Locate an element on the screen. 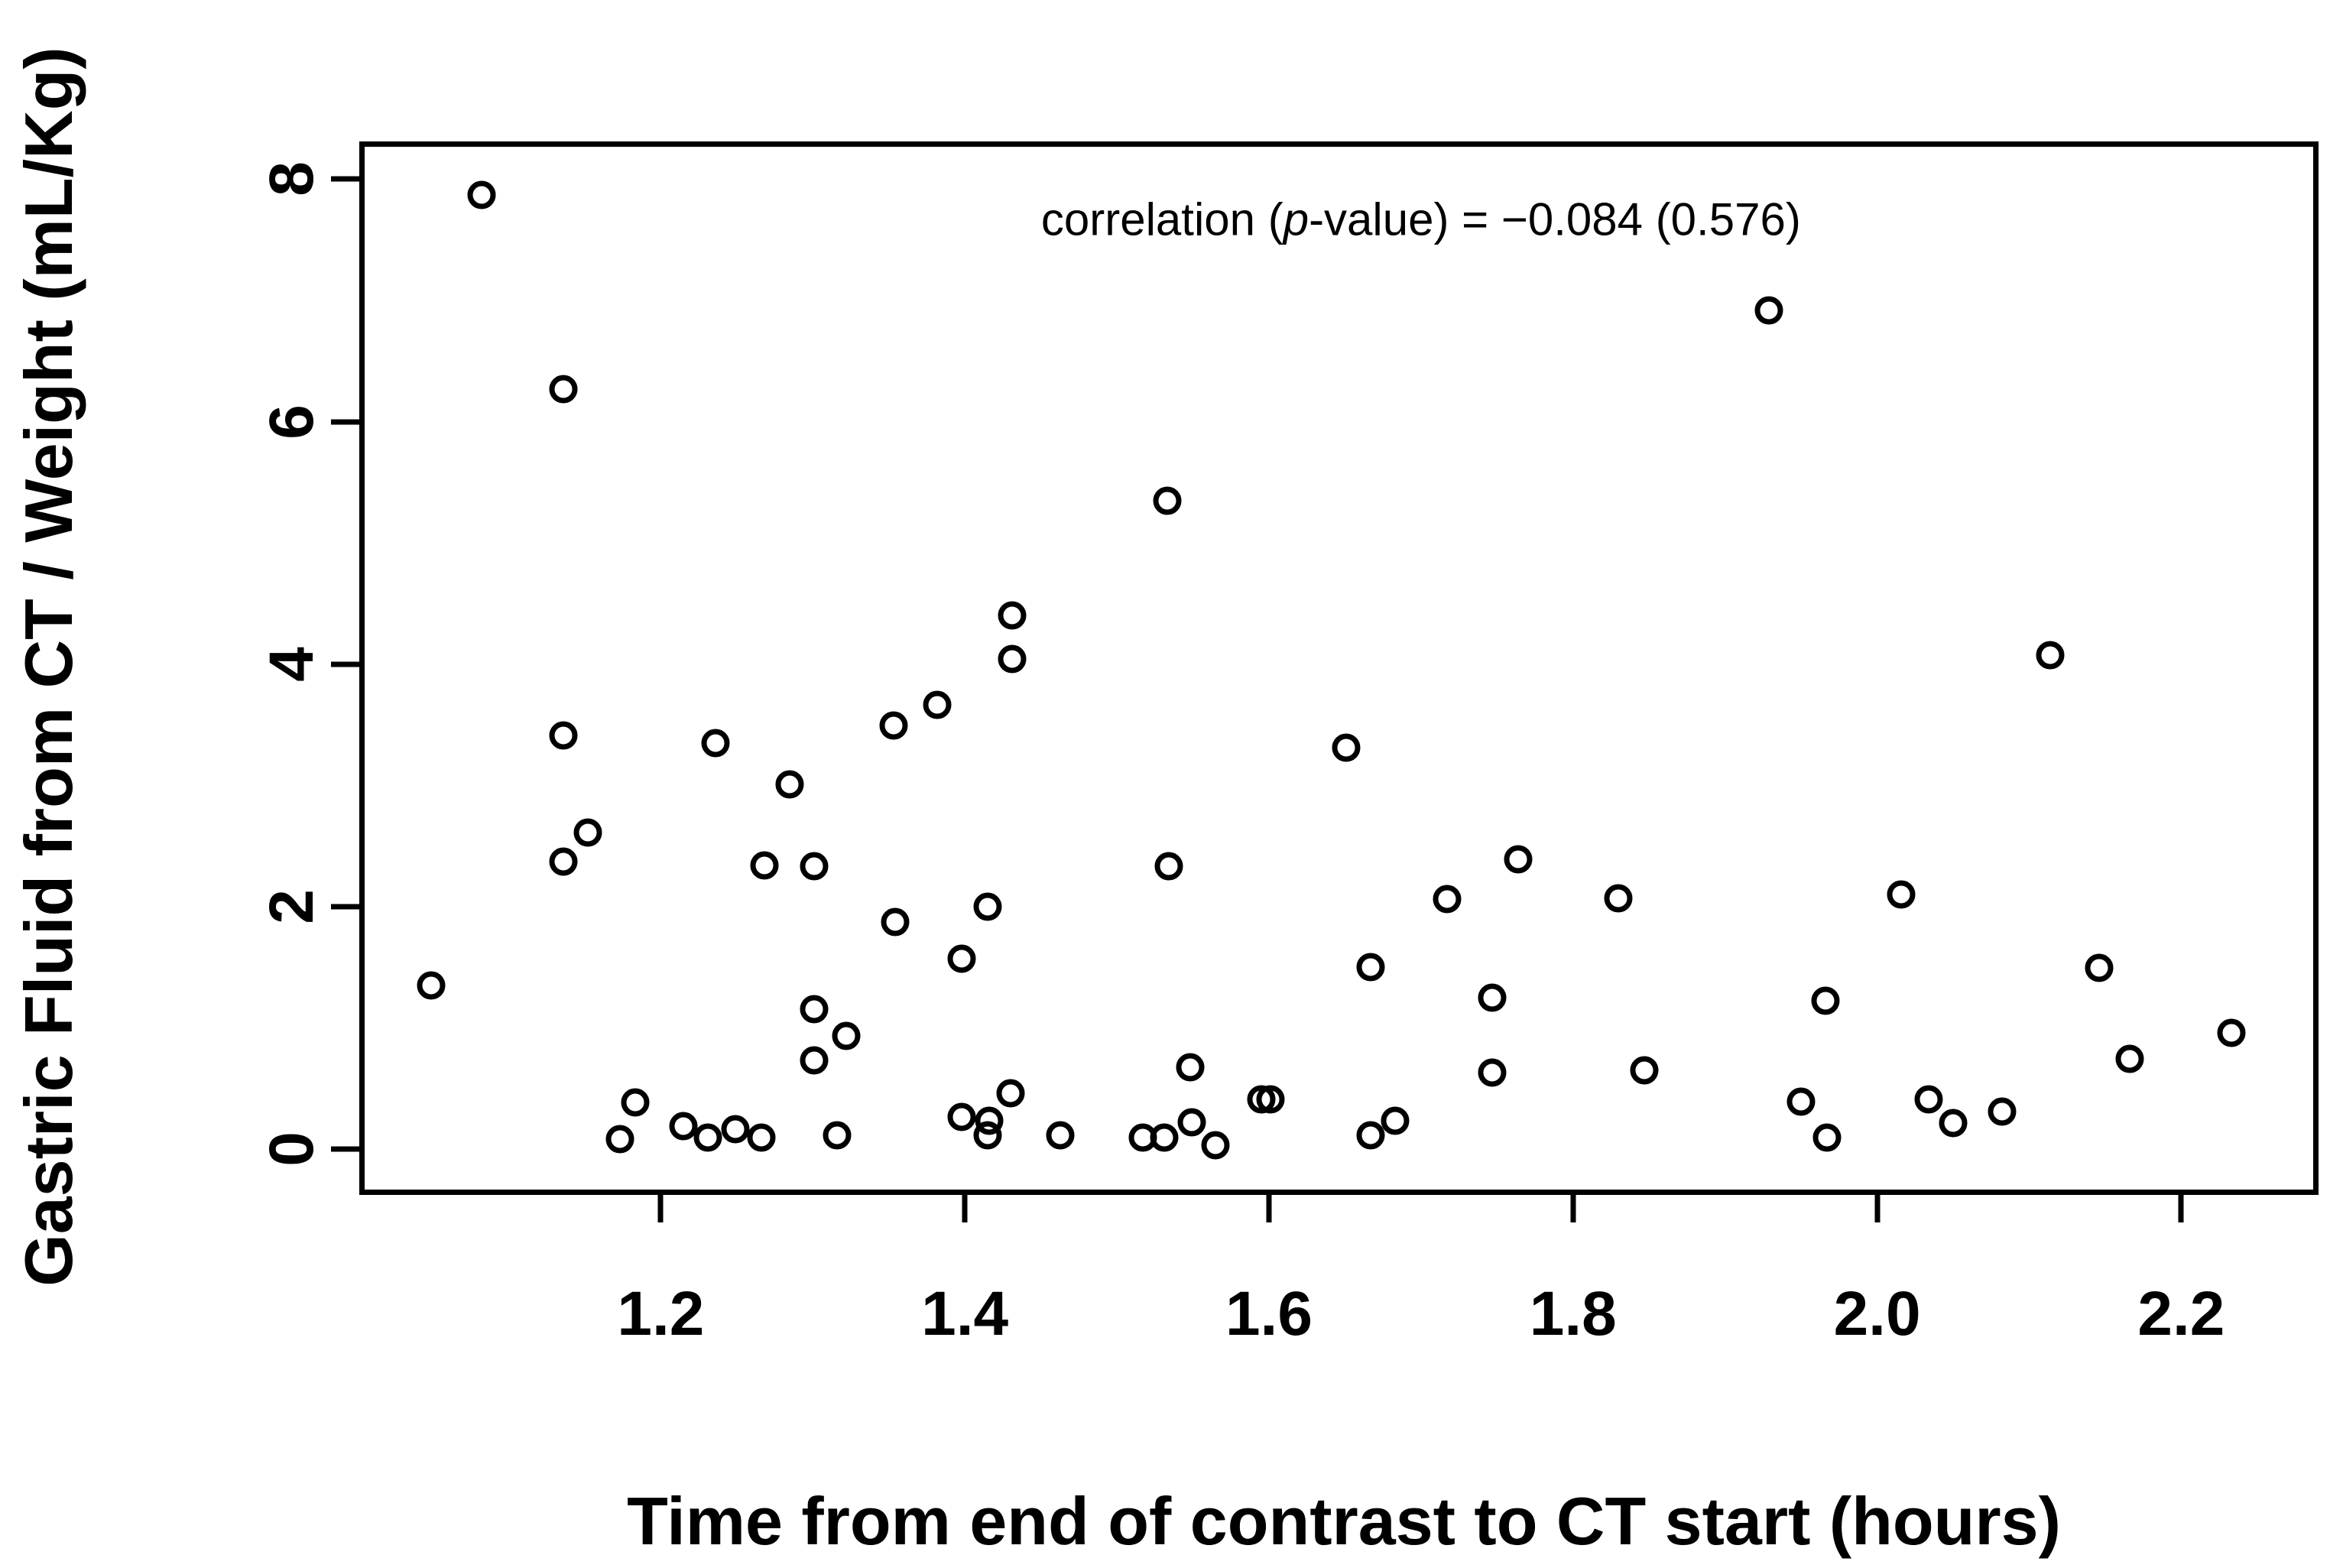 Image resolution: width=2330 pixels, height=1568 pixels. y-tick-label: 0 is located at coordinates (291, 1149).